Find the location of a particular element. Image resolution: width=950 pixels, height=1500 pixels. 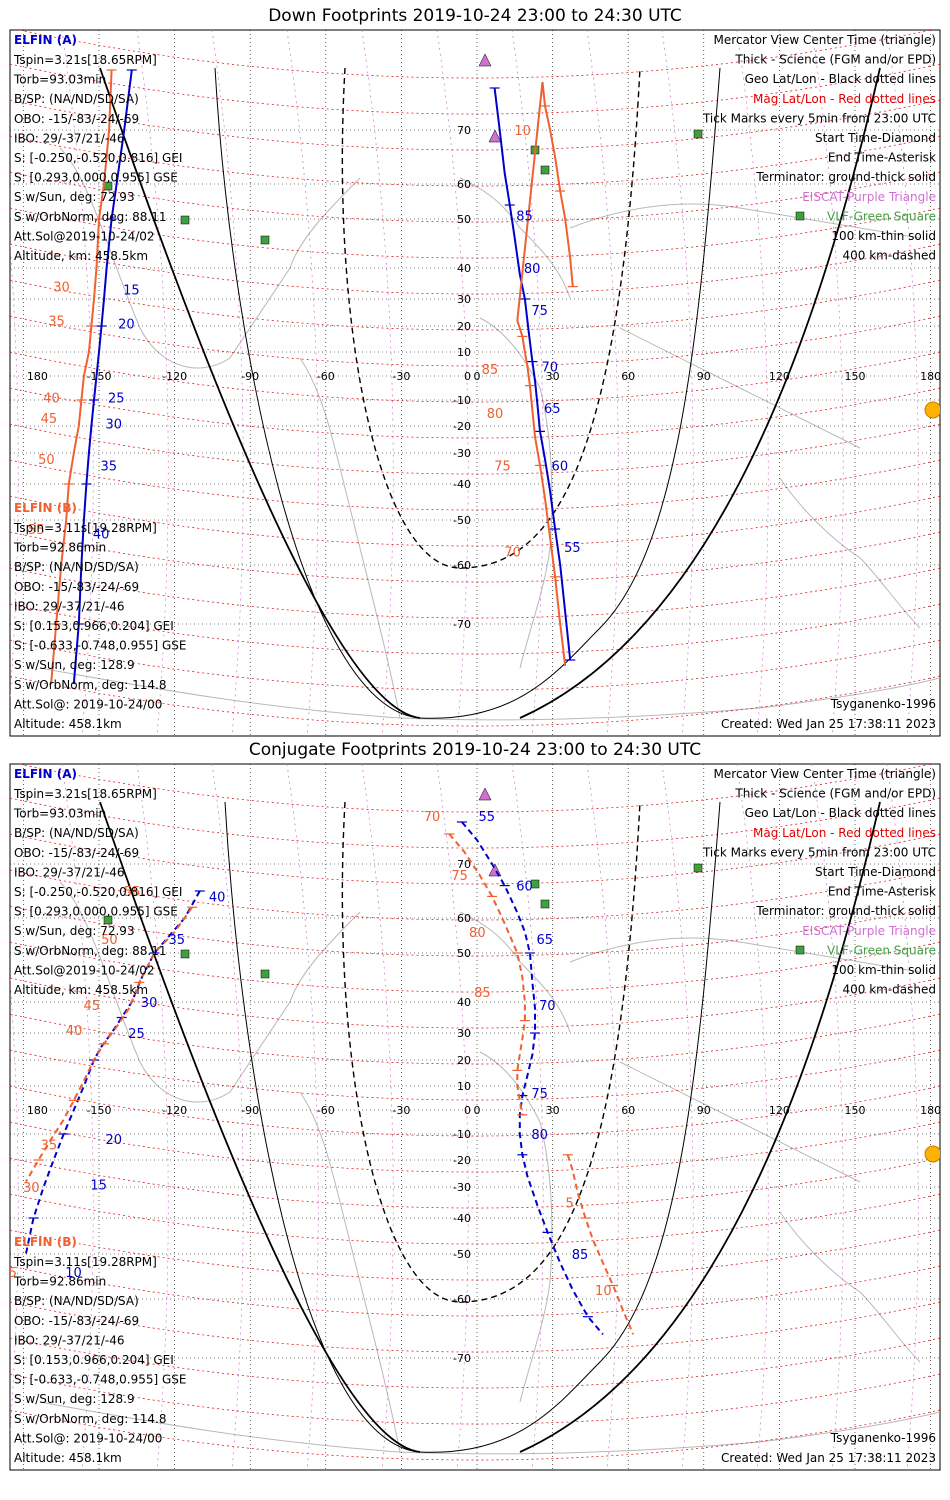

track-tick-label-a: 10 is located at coordinates (73, 1273).